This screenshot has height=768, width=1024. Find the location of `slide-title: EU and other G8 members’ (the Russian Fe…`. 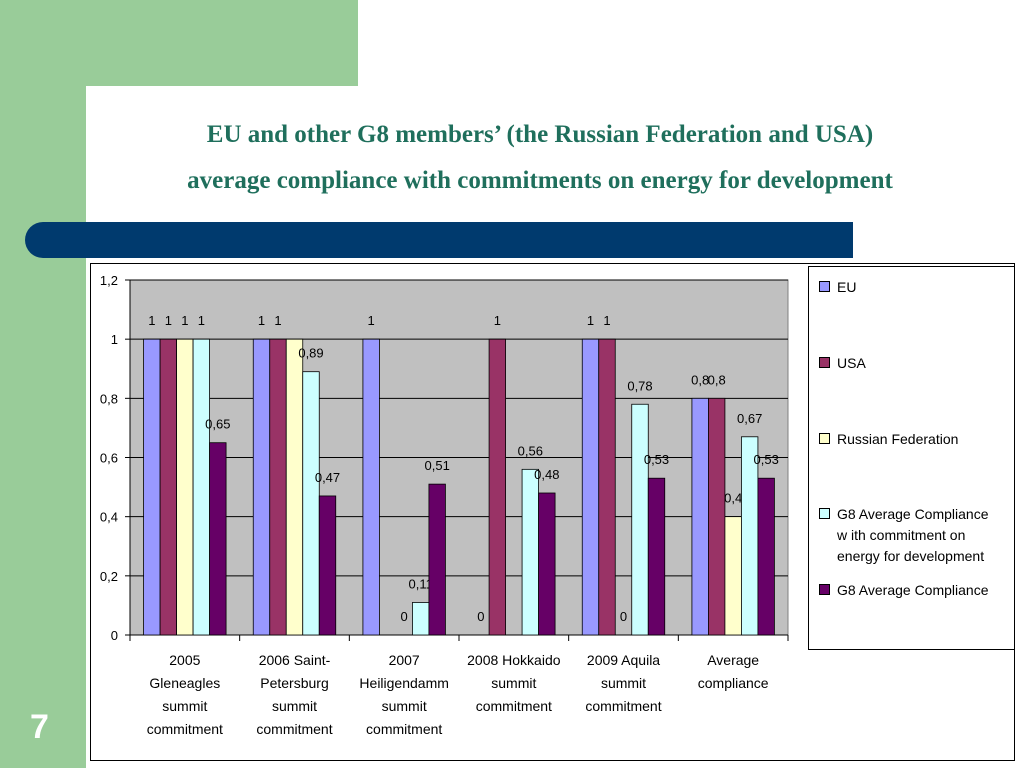

slide-title: EU and other G8 members’ (the Russian Fe… is located at coordinates (540, 158).